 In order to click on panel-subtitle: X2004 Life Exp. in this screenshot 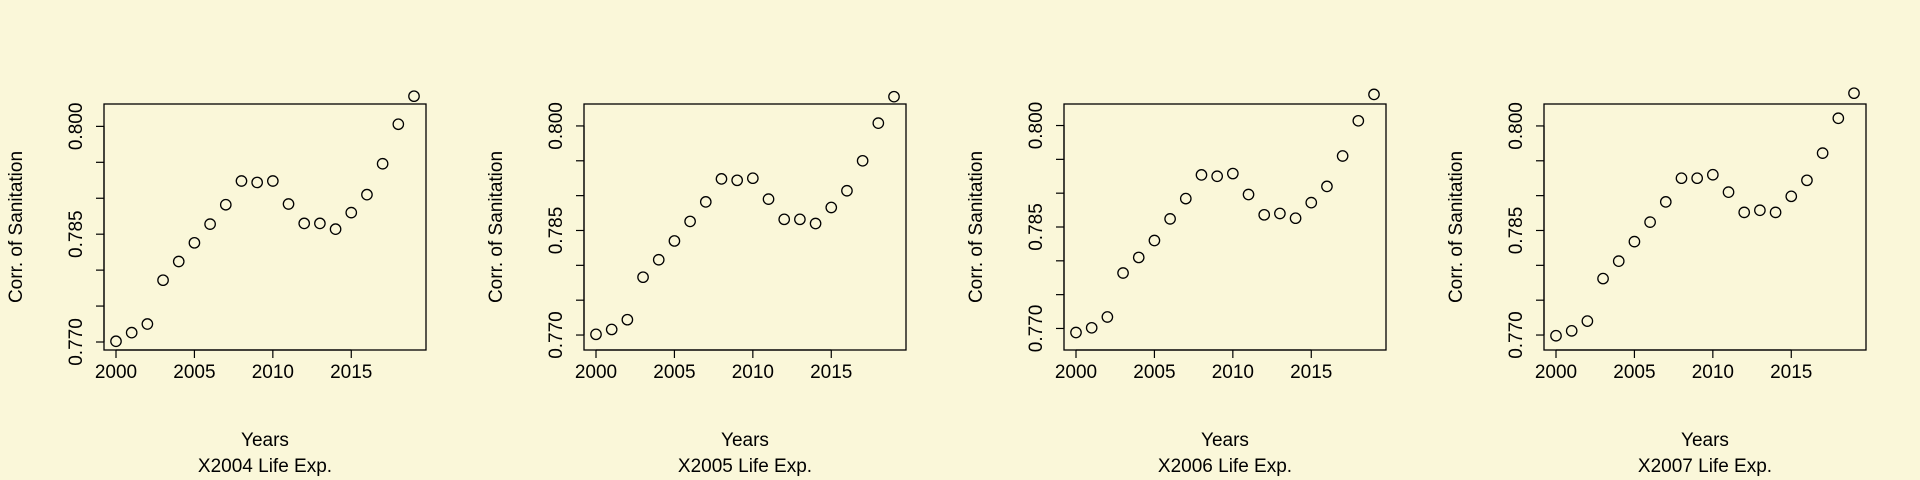, I will do `click(265, 466)`.